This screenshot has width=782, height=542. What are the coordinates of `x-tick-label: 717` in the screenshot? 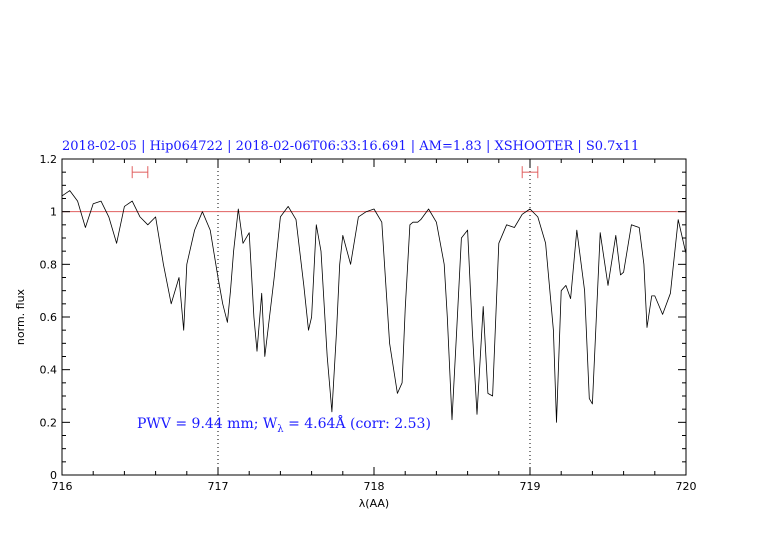 It's located at (218, 486).